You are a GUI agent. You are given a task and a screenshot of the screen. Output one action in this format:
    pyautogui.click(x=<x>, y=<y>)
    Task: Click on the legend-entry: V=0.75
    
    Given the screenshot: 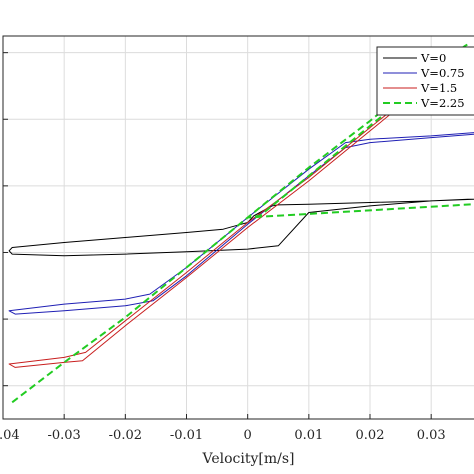 What is the action you would take?
    pyautogui.click(x=442, y=73)
    